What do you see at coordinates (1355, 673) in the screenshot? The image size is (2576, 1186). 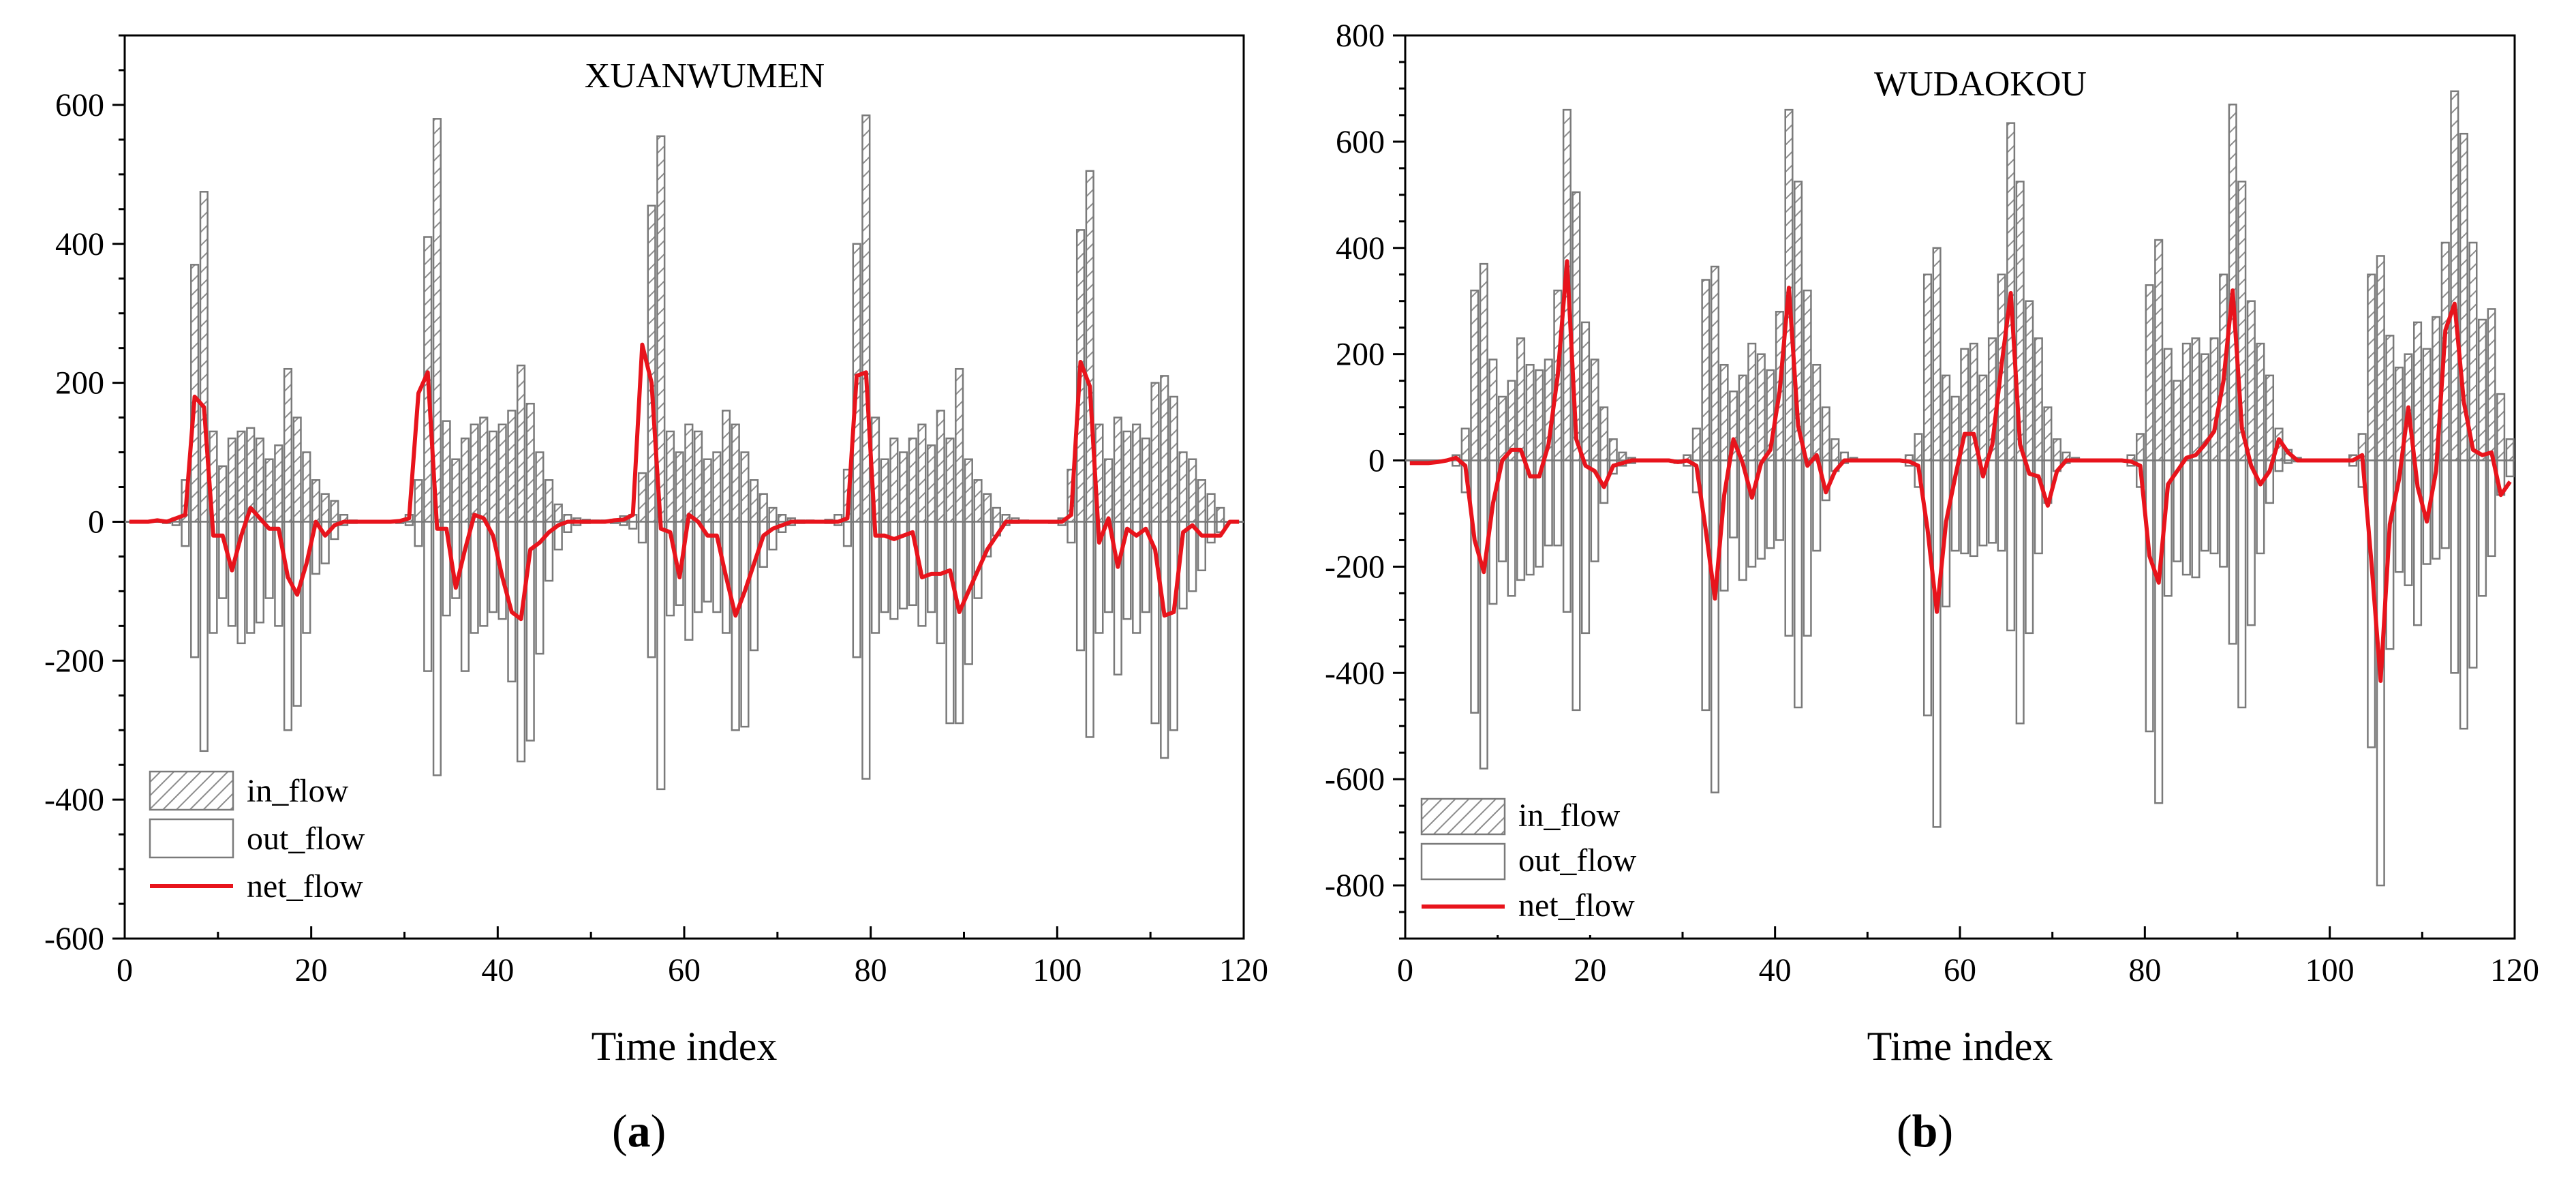 I see `y-tick-label: -400` at bounding box center [1355, 673].